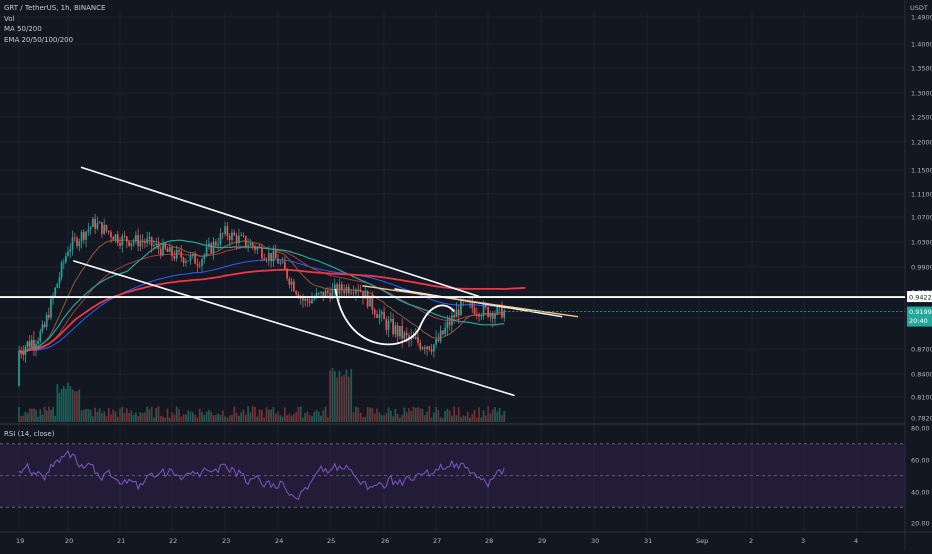  What do you see at coordinates (921, 18) in the screenshot?
I see `price-axis-tick-label: 1.4900` at bounding box center [921, 18].